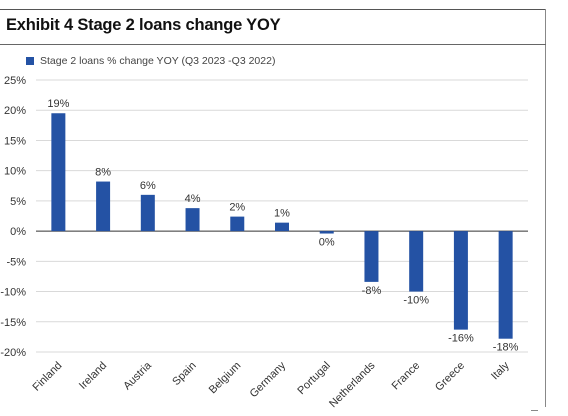 The height and width of the screenshot is (416, 568). What do you see at coordinates (18, 202) in the screenshot?
I see `y-tick-label: 5%` at bounding box center [18, 202].